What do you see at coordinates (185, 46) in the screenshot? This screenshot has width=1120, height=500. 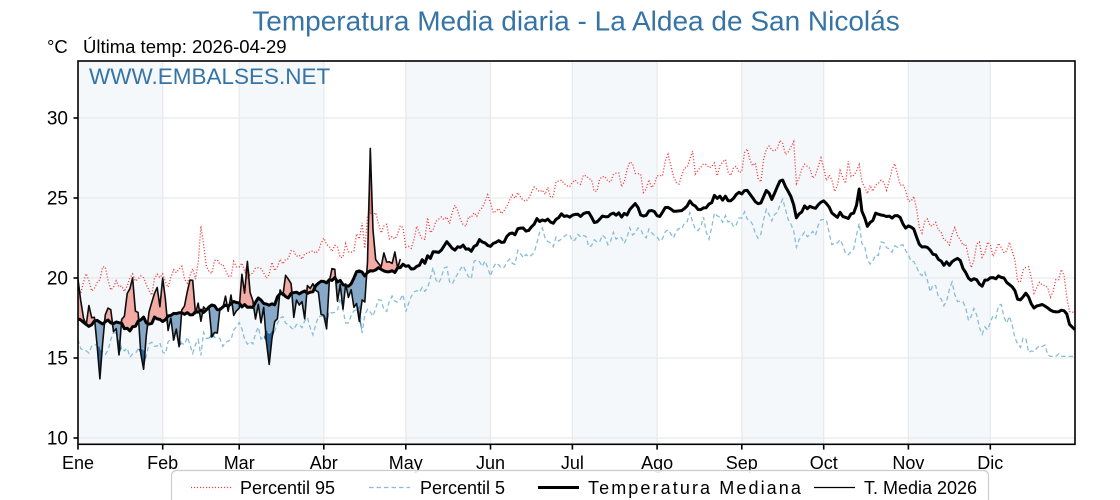 I see `svg-text: Última temp: 2026-04-29` at bounding box center [185, 46].